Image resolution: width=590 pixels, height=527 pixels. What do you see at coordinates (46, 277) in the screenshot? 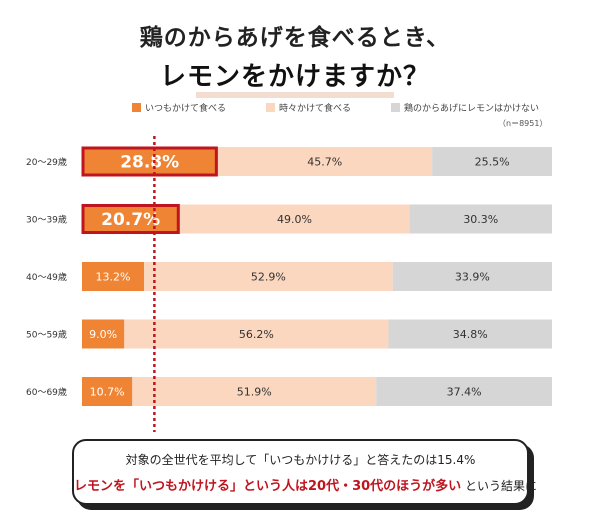
I see `category-label-40-49: 40〜49歳` at bounding box center [46, 277].